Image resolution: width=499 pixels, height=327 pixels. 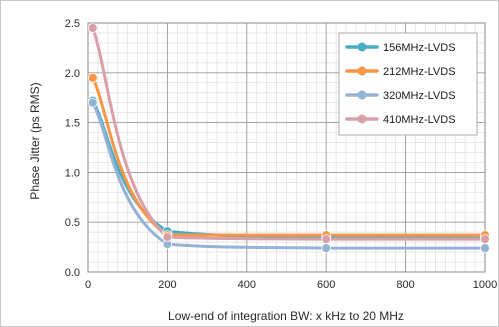 I want to click on y-tick-label: 1.5, so click(x=72, y=124).